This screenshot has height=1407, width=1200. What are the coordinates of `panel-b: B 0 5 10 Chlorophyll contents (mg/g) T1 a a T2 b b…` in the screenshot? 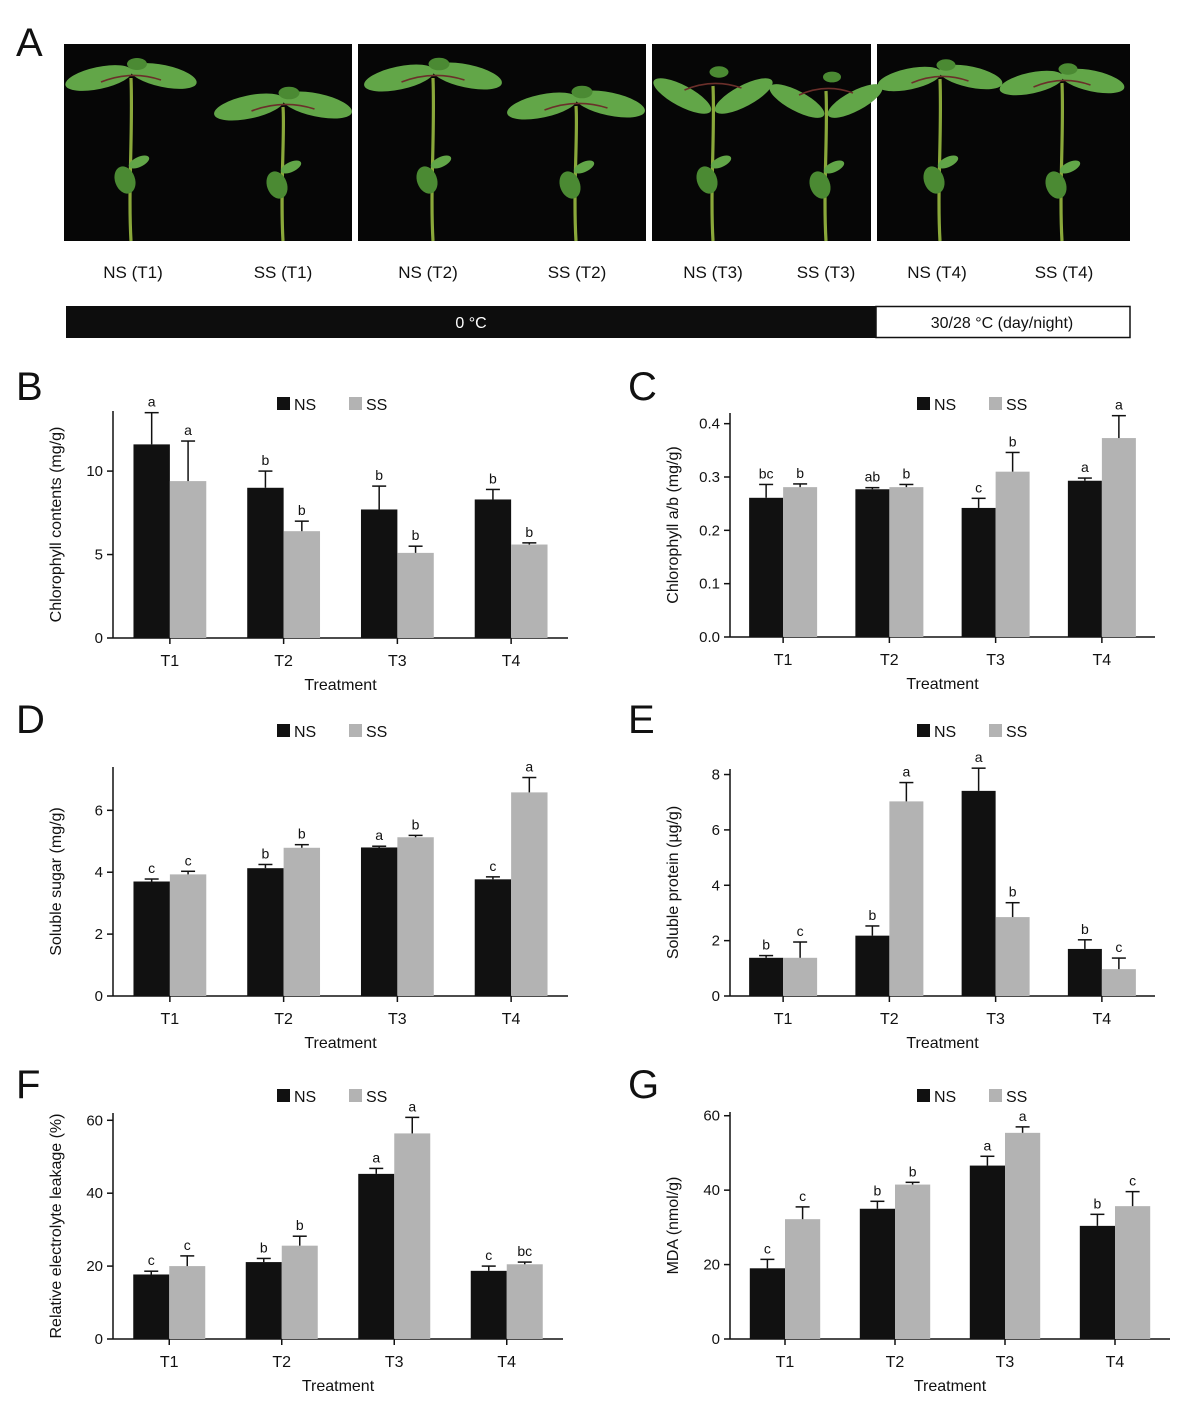 It's located at (292, 529).